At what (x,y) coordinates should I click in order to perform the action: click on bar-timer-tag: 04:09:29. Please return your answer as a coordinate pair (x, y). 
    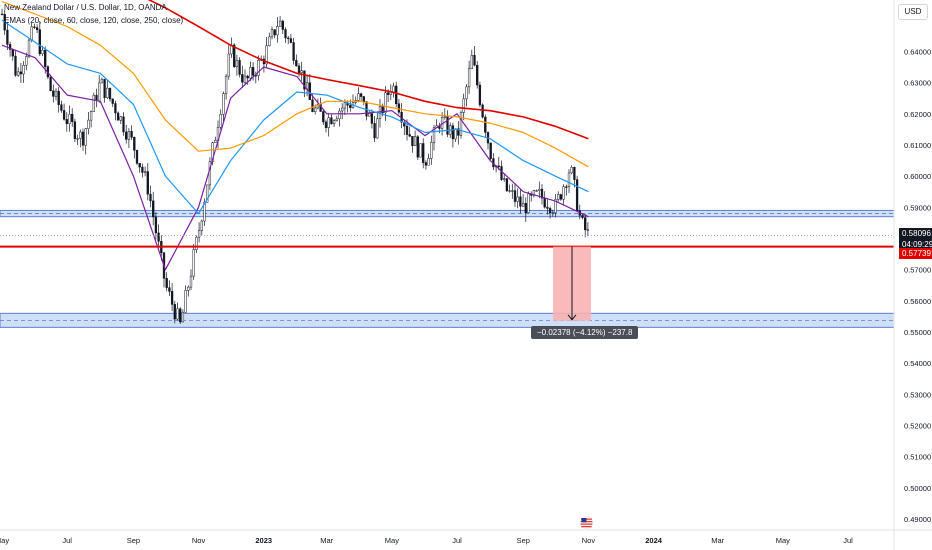
    Looking at the image, I should click on (915, 244).